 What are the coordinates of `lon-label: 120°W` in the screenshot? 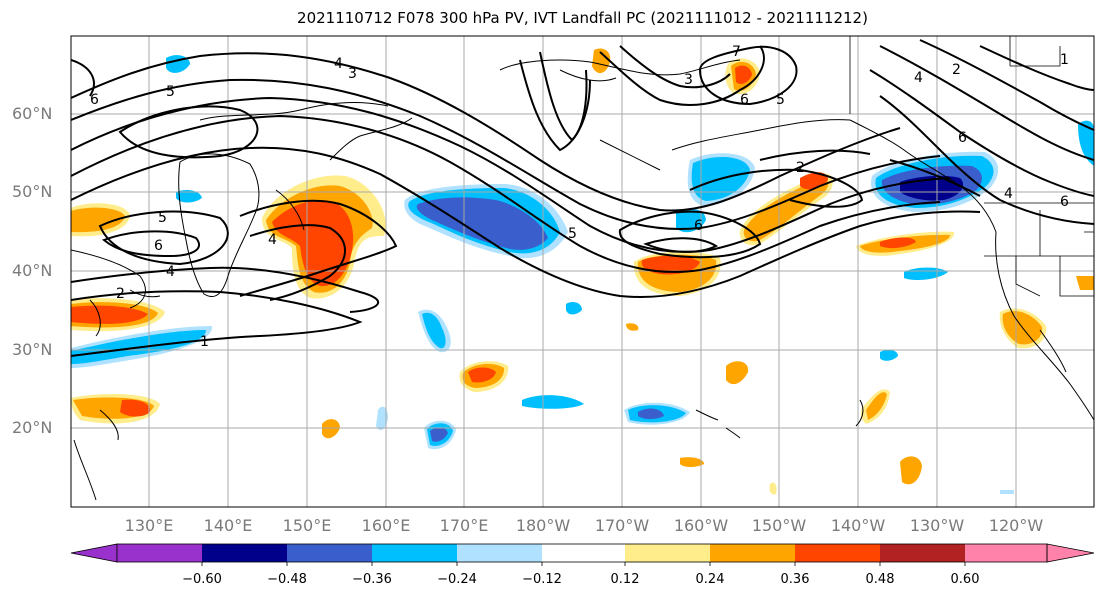 It's located at (1016, 525).